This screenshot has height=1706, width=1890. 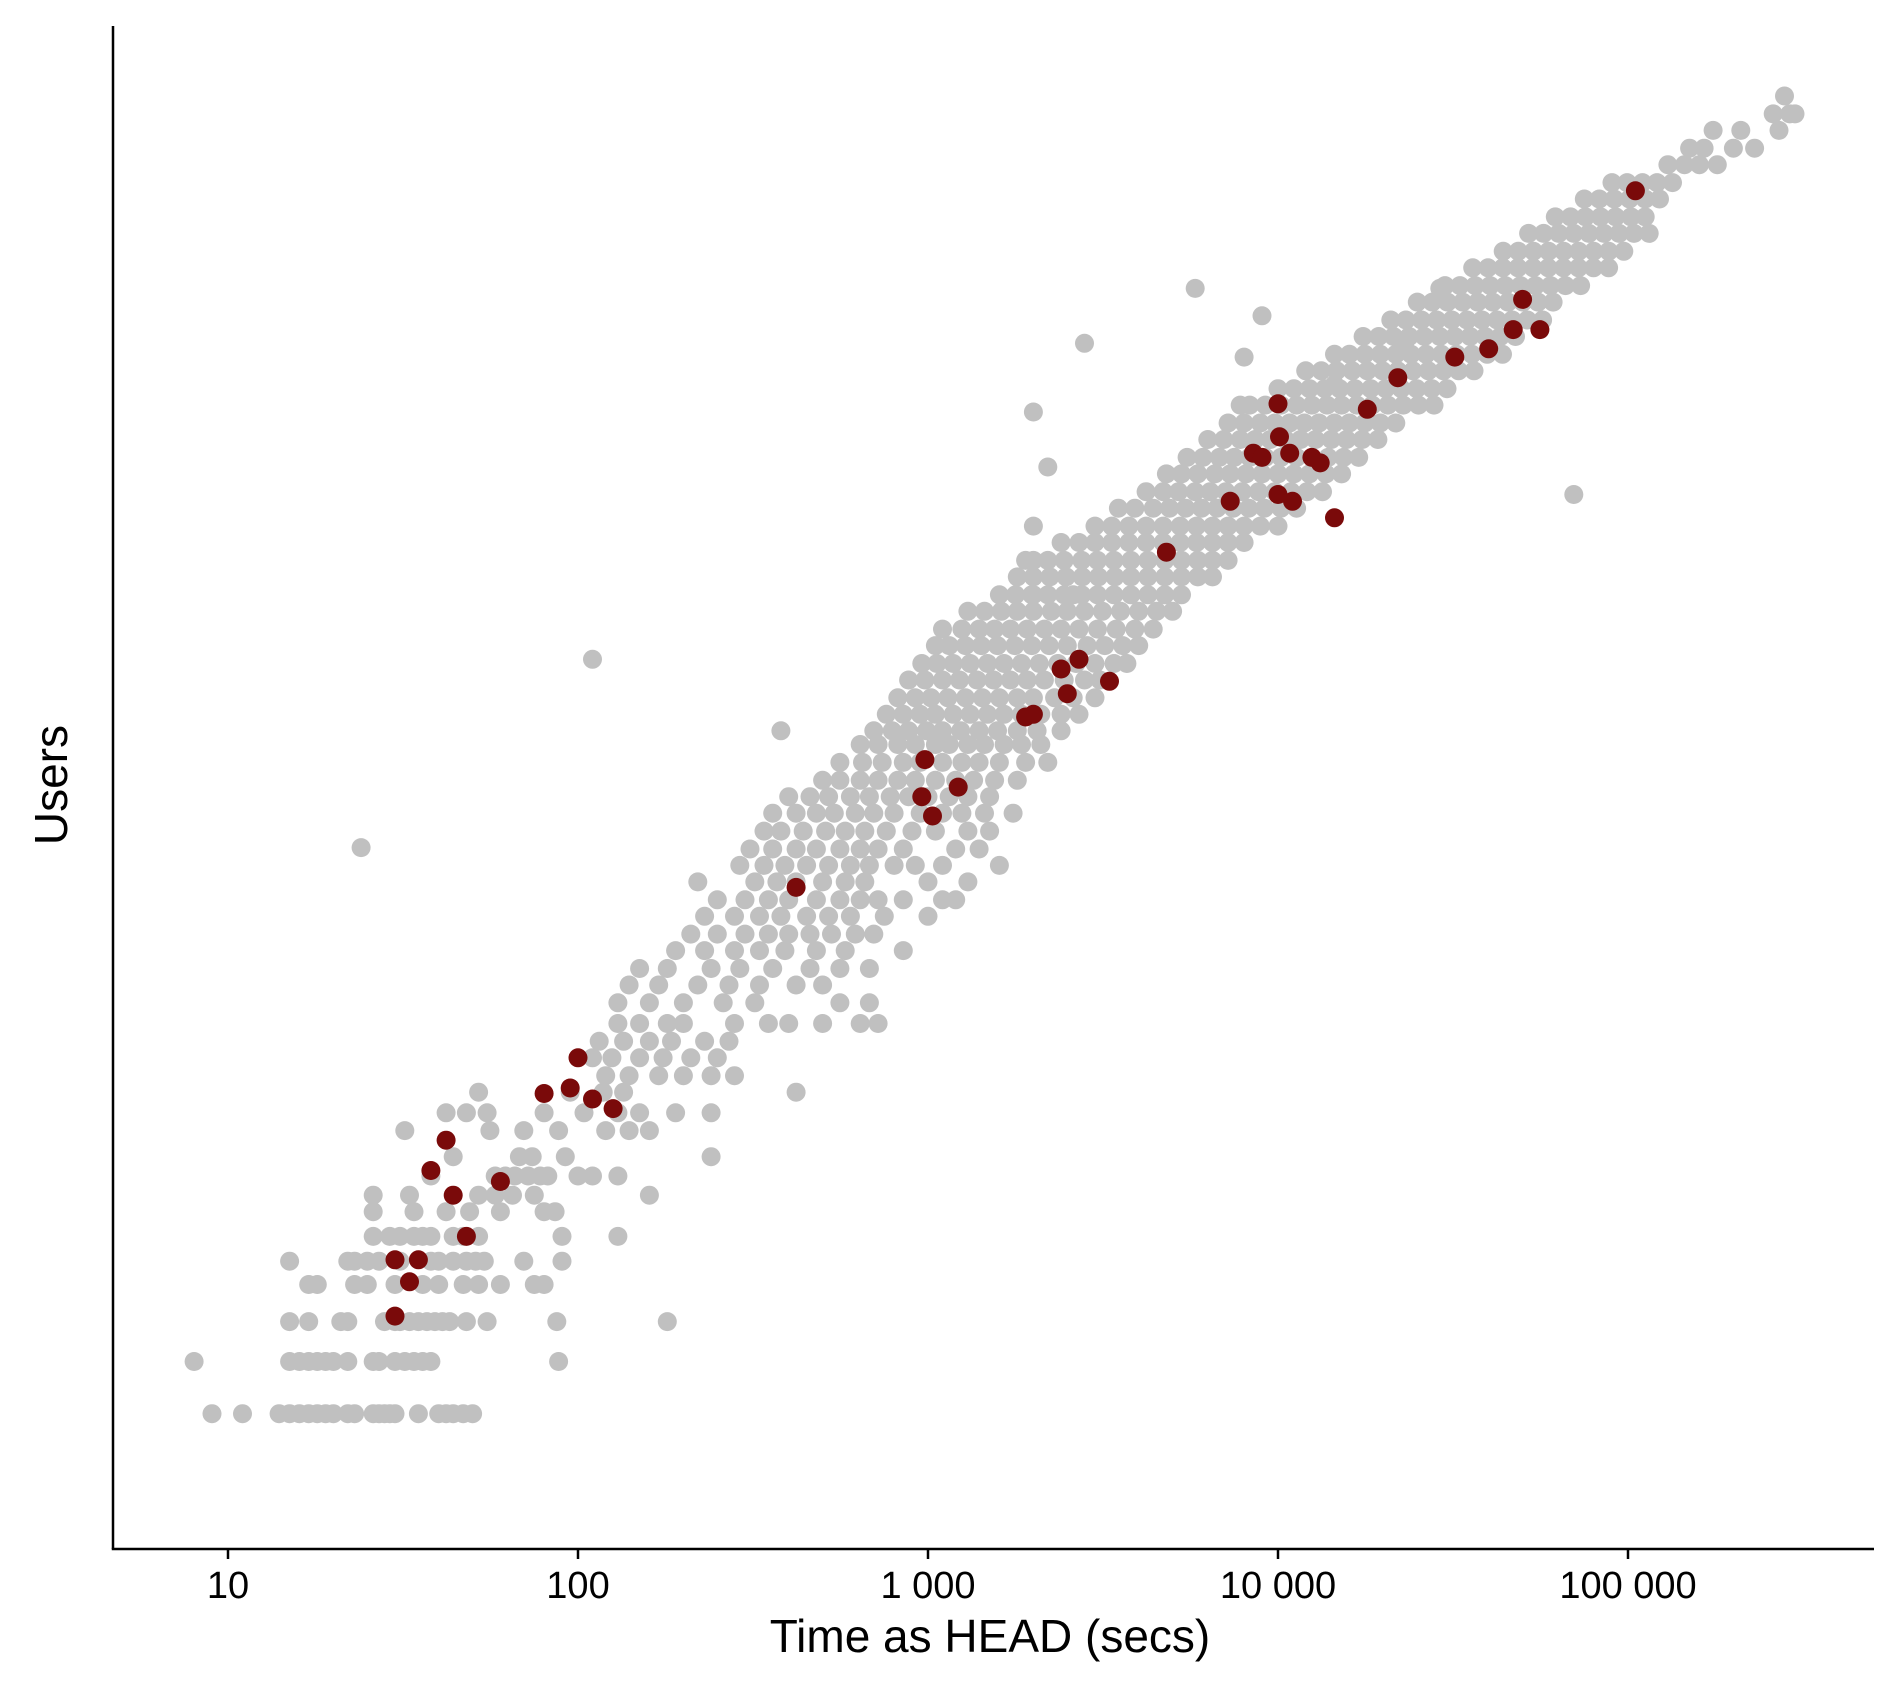 I want to click on x-axis-title: Time as HEAD (secs), so click(x=990, y=1636).